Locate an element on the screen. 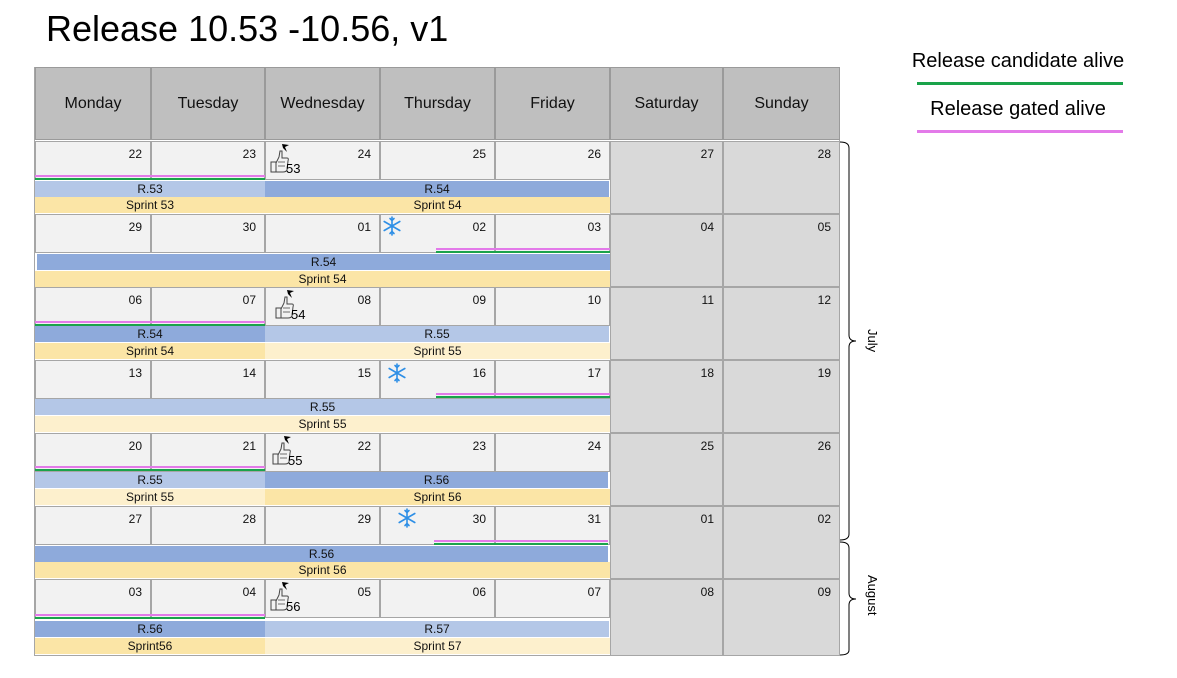 Image resolution: width=1177 pixels, height=678 pixels. day-number: 16 is located at coordinates (479, 373).